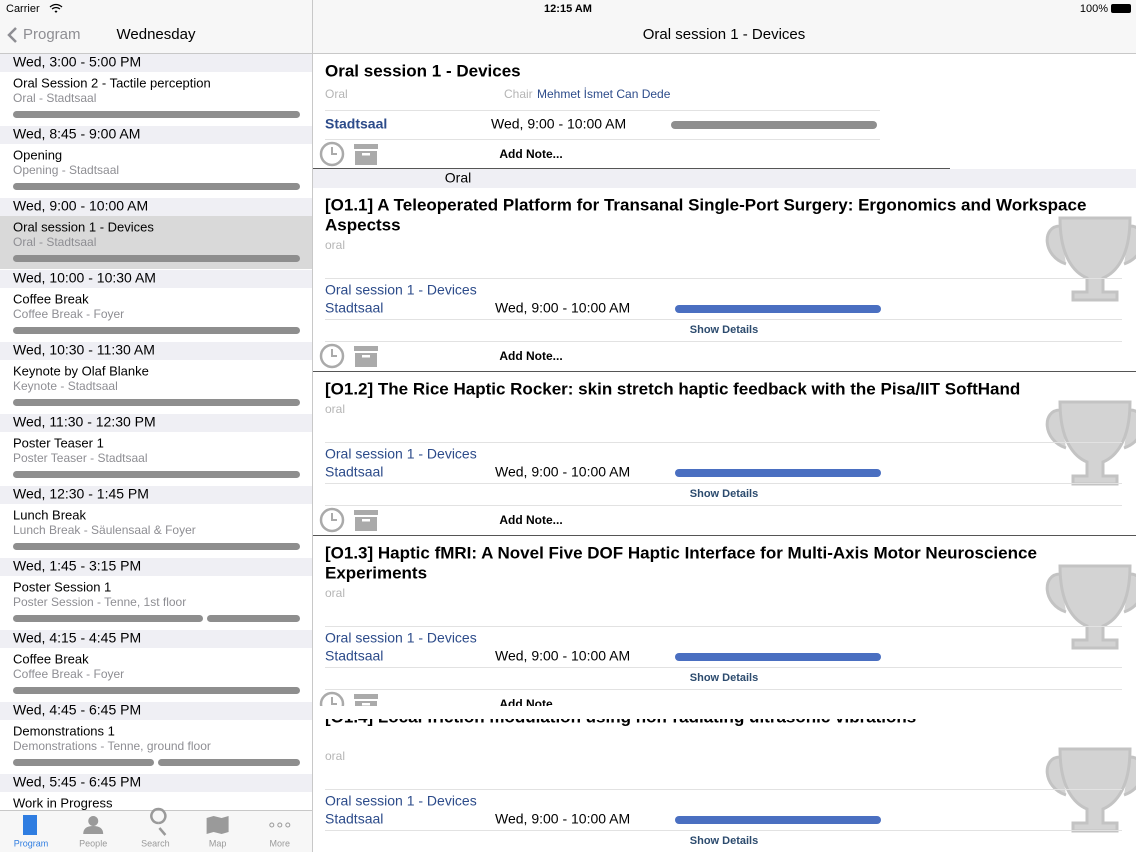 Image resolution: width=1136 pixels, height=852 pixels. Describe the element at coordinates (156, 831) in the screenshot. I see `tab-bar` at that location.